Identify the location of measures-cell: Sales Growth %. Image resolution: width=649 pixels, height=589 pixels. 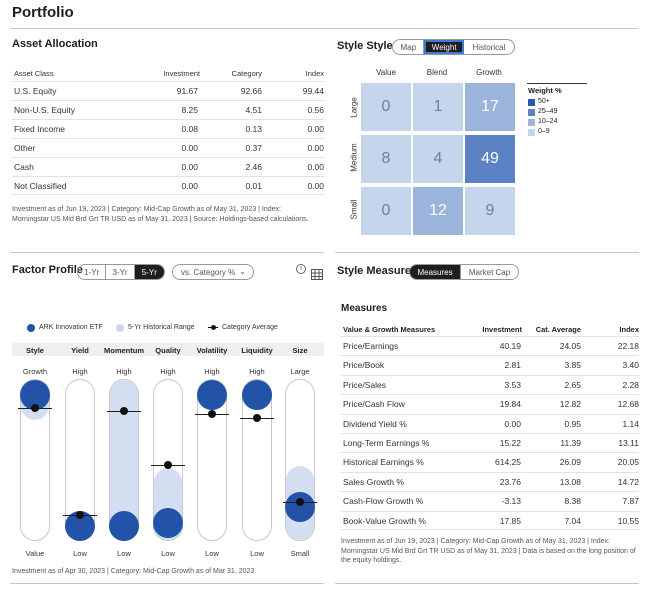
(373, 481).